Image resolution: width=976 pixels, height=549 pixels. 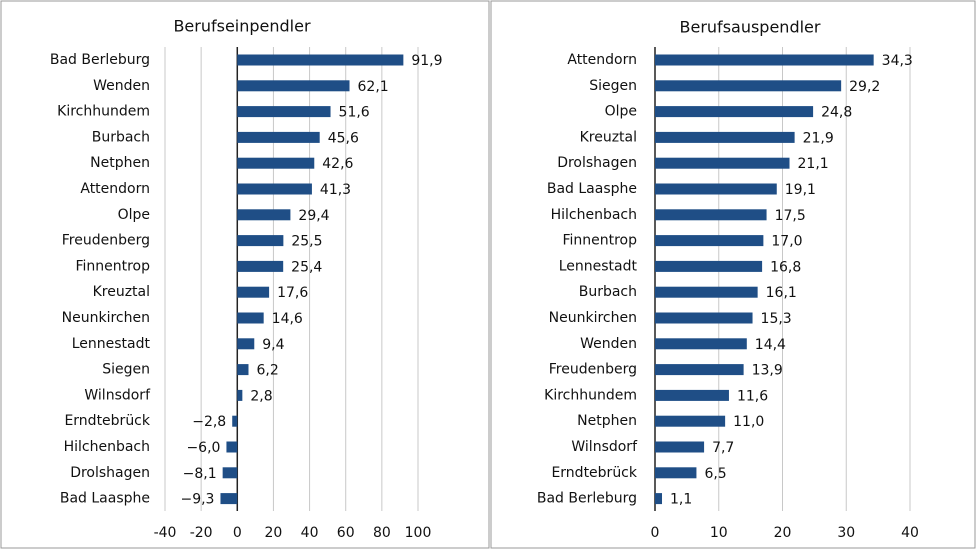 What do you see at coordinates (715, 474) in the screenshot?
I see `data-label: 6,5` at bounding box center [715, 474].